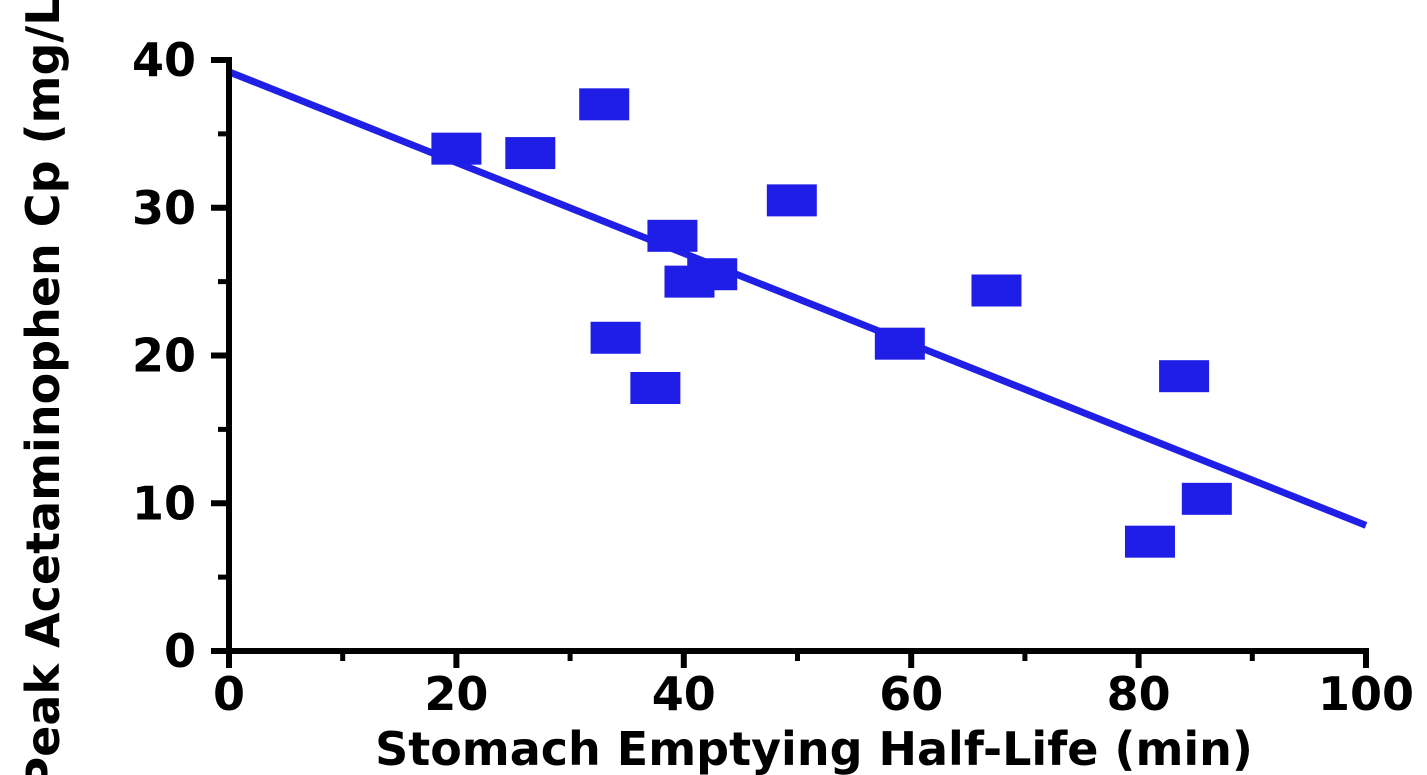  What do you see at coordinates (43, 387) in the screenshot?
I see `y-axis-title: Peak Acetaminophen Cp (mg/L)` at bounding box center [43, 387].